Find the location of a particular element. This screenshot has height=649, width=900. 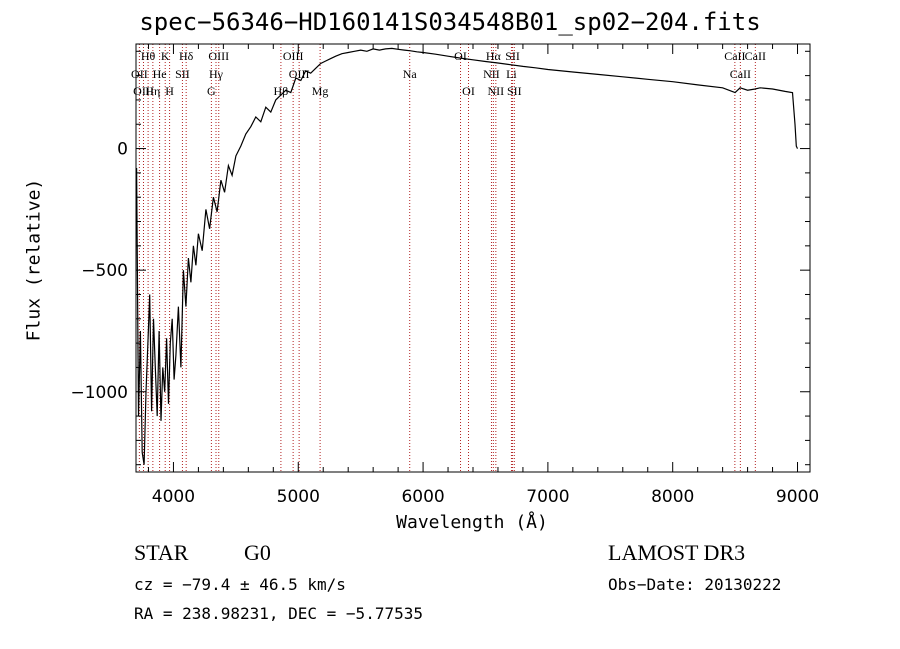

spectral-line-label: Na is located at coordinates (410, 74).